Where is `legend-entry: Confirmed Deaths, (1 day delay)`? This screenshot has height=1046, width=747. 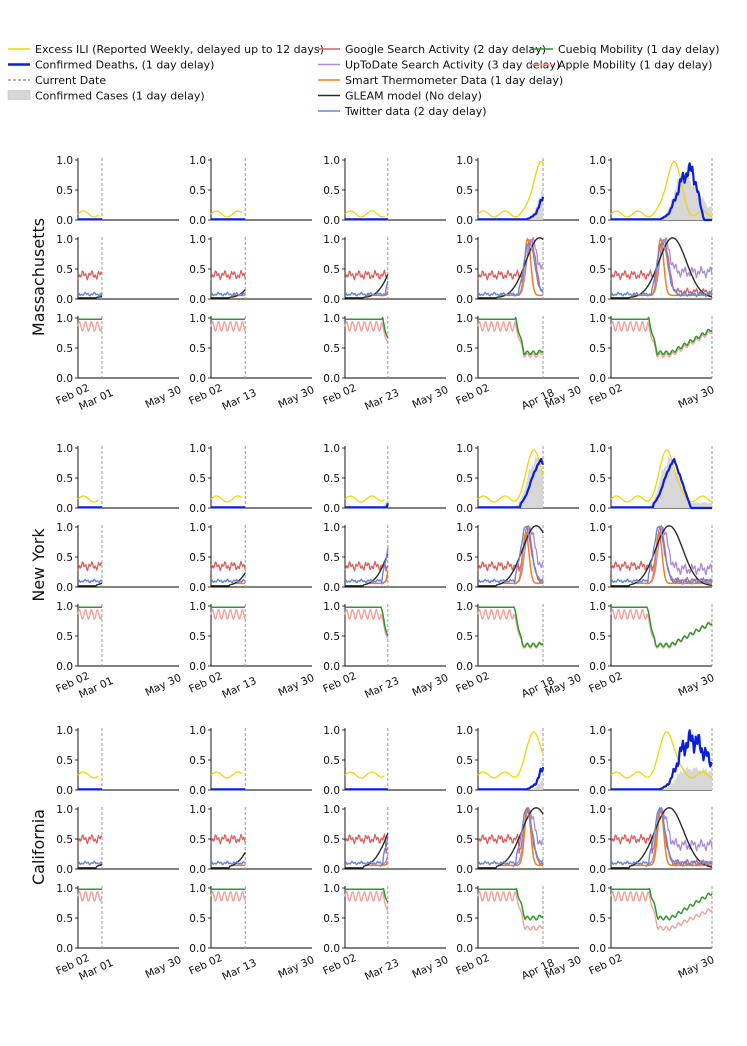 legend-entry: Confirmed Deaths, (1 day delay) is located at coordinates (111, 65).